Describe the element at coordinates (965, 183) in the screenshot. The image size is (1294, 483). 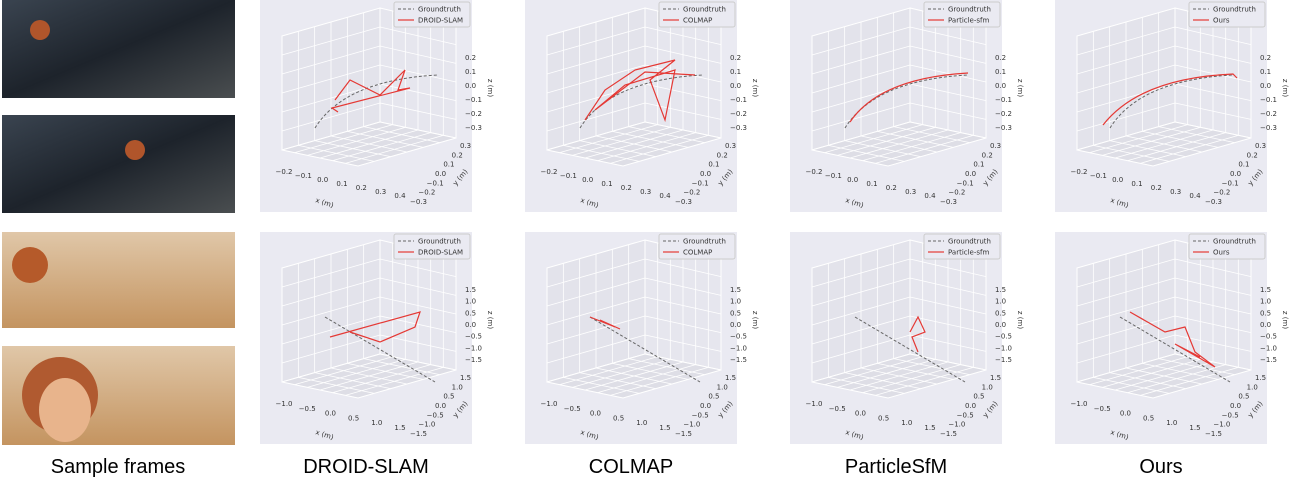
I see `y-tick-label: −0.1` at that location.